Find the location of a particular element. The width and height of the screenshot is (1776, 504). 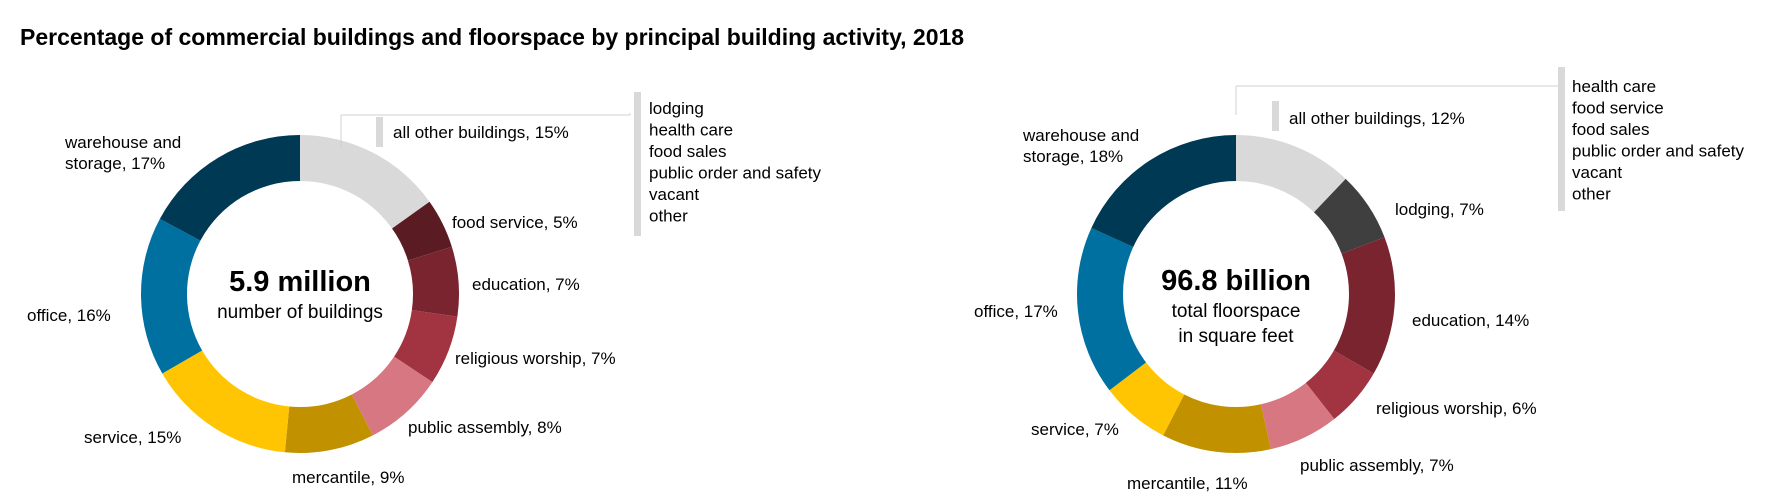

slice-label-mercantile: mercantile, 11% is located at coordinates (1187, 483).